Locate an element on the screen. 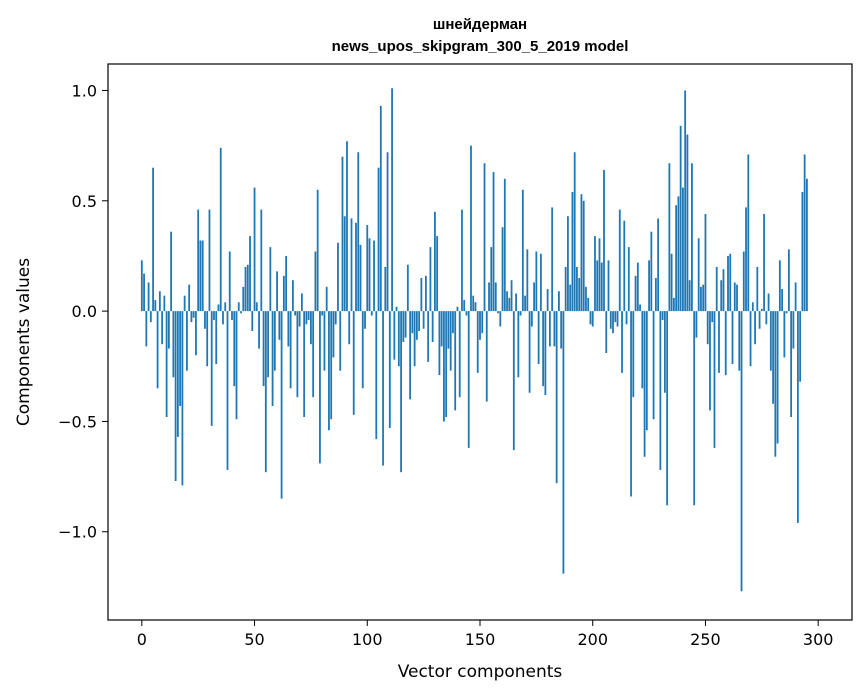  x-axis: 0 50 100 150 200 250 300 is located at coordinates (485, 634).